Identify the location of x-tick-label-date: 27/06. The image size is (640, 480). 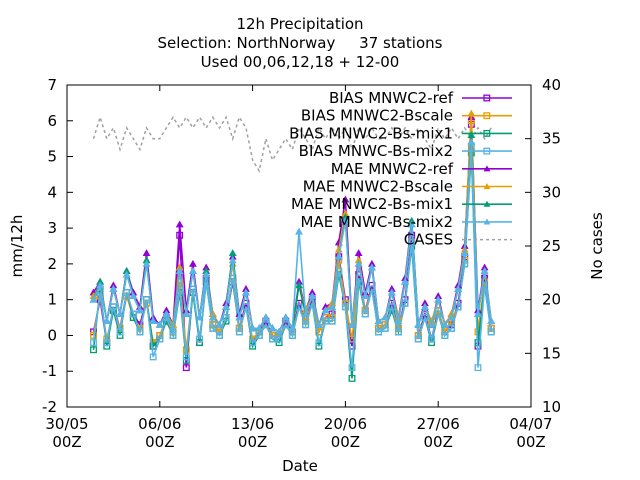
(438, 424).